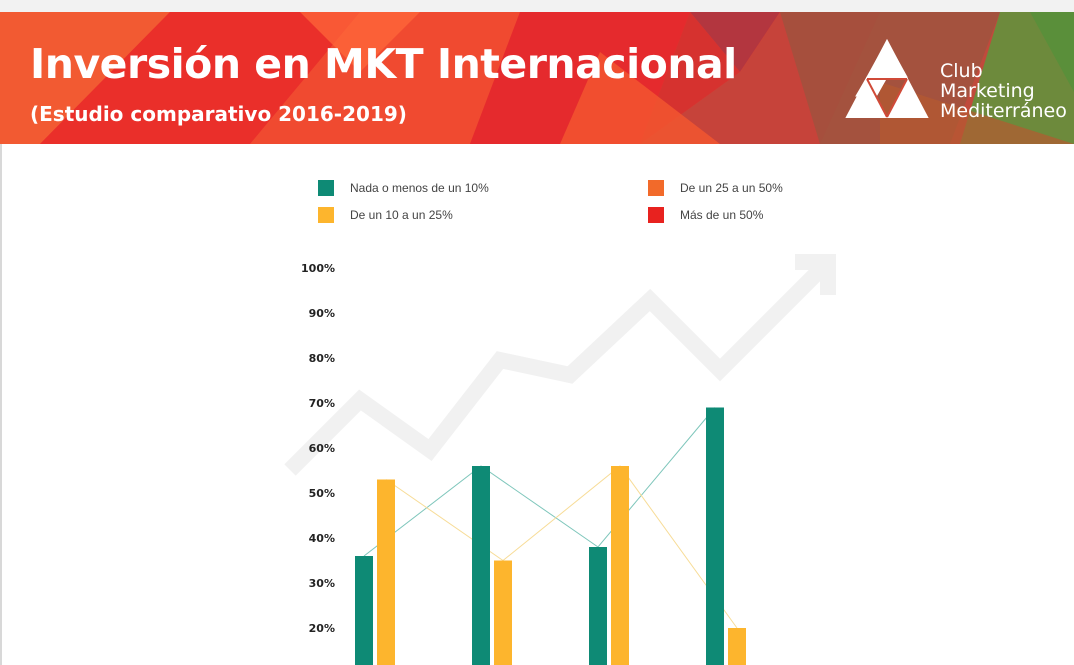 This screenshot has width=1074, height=665. I want to click on trend-line-nada, so click(539, 482).